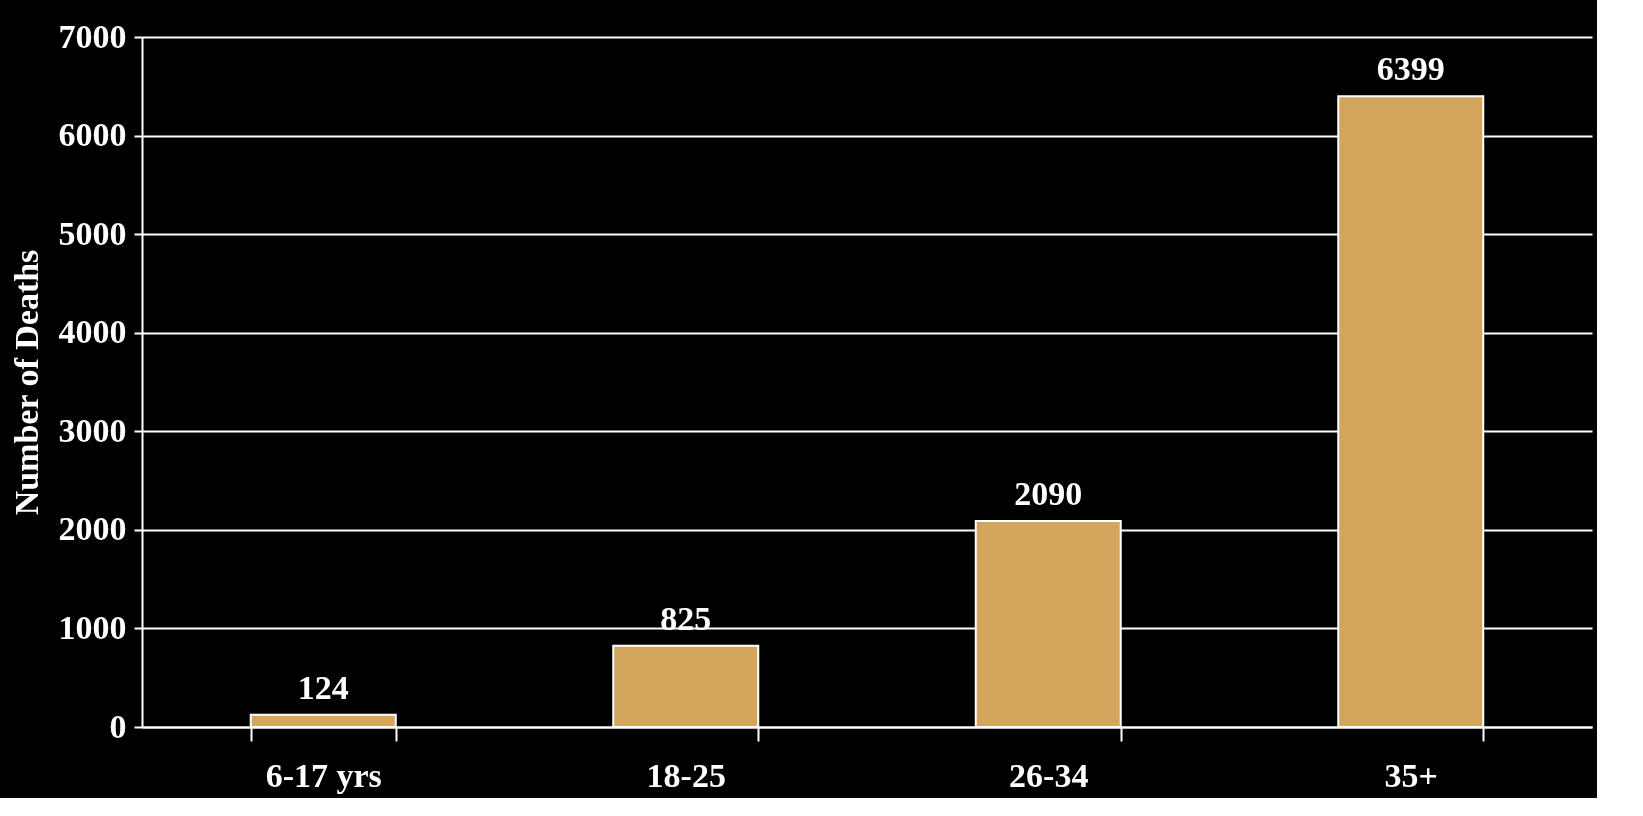 Image resolution: width=1643 pixels, height=816 pixels. What do you see at coordinates (92, 627) in the screenshot?
I see `y-tick-label: 1000` at bounding box center [92, 627].